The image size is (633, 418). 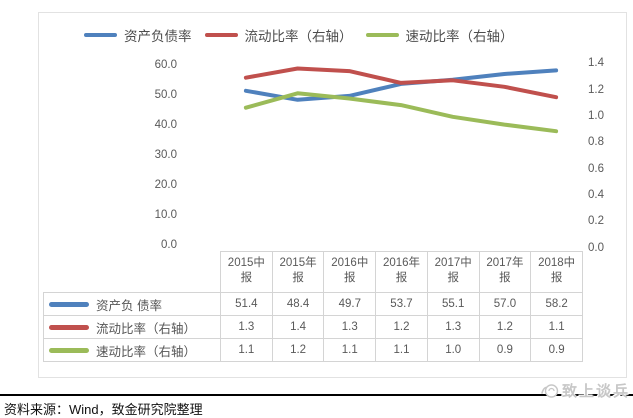 I want to click on table-row-label-current-ratio: 流动比率（右轴）, so click(x=132, y=327).